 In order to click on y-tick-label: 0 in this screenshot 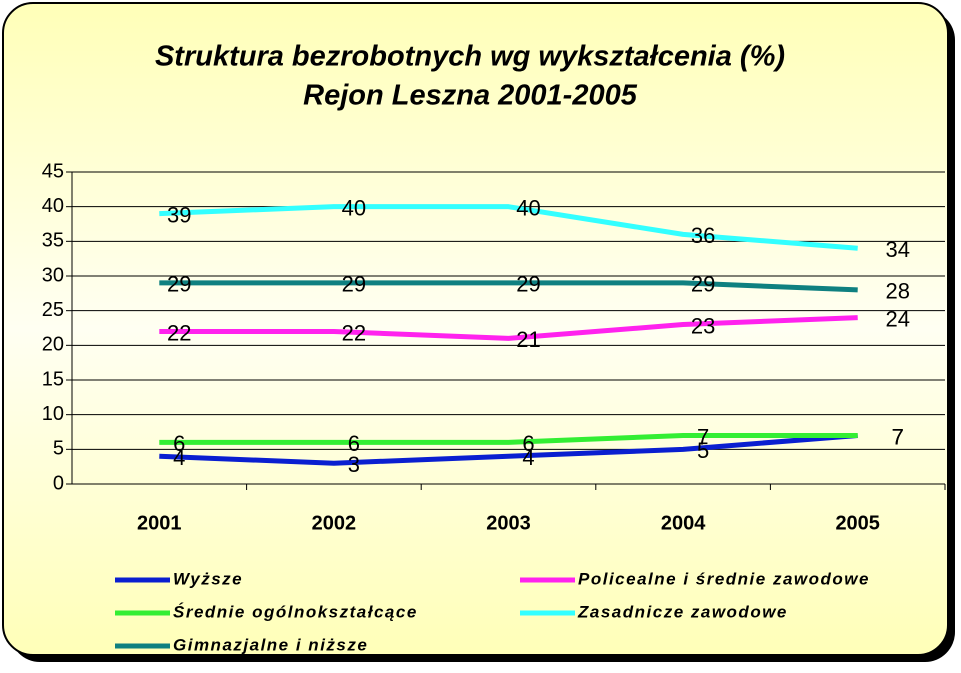, I will do `click(58, 483)`.